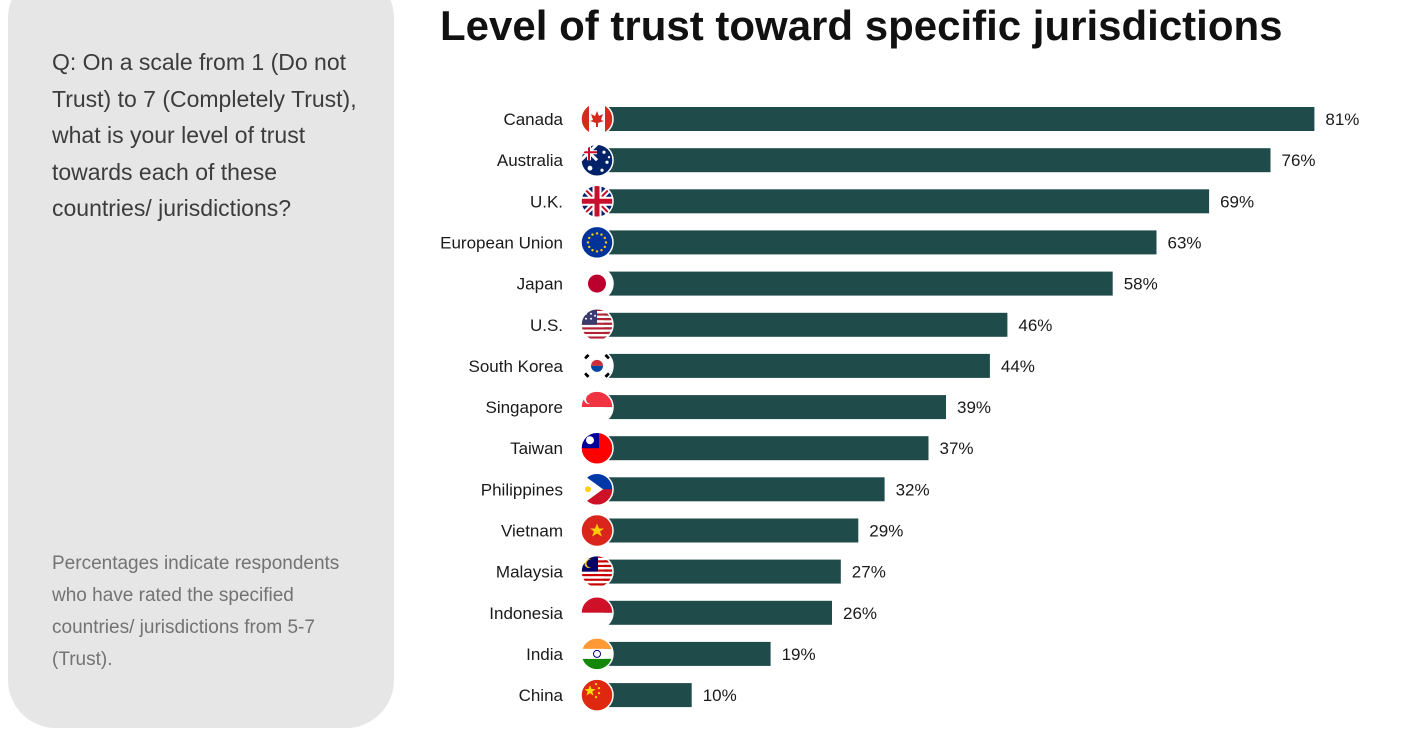 The image size is (1405, 731). What do you see at coordinates (869, 572) in the screenshot?
I see `value-label: 27%` at bounding box center [869, 572].